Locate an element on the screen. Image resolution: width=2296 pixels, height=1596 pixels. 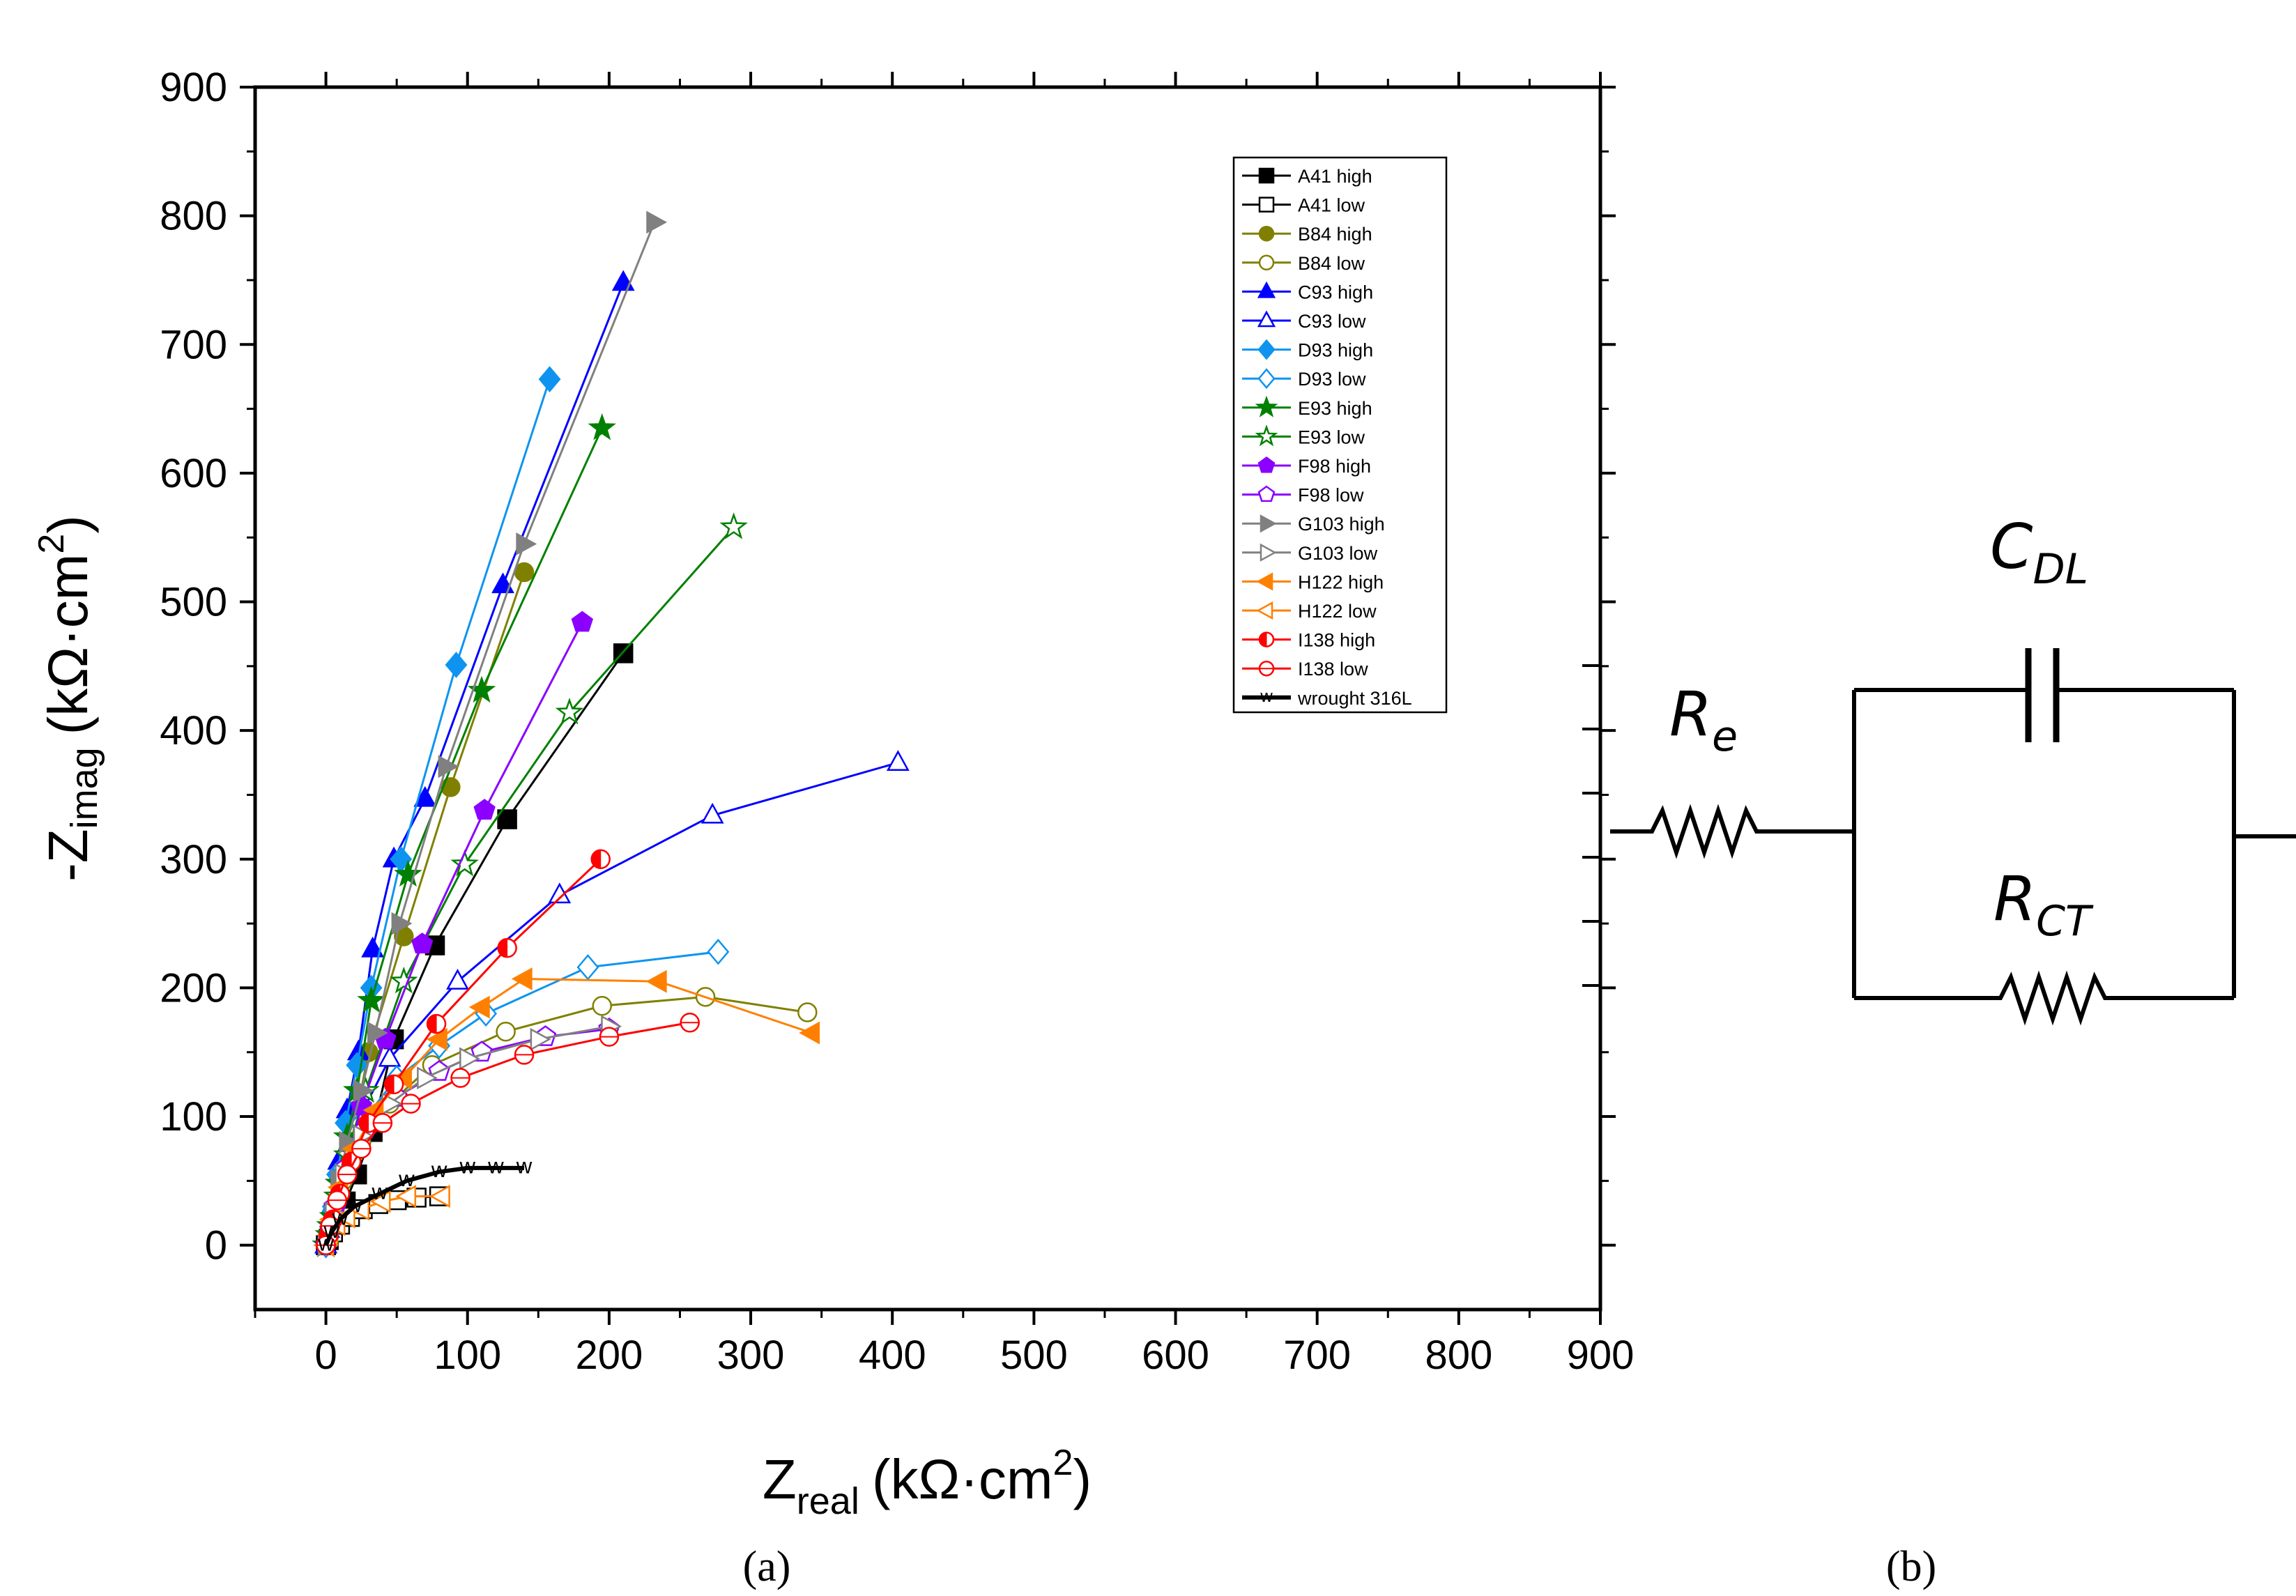
y-tick-label: 100 is located at coordinates (194, 1117).